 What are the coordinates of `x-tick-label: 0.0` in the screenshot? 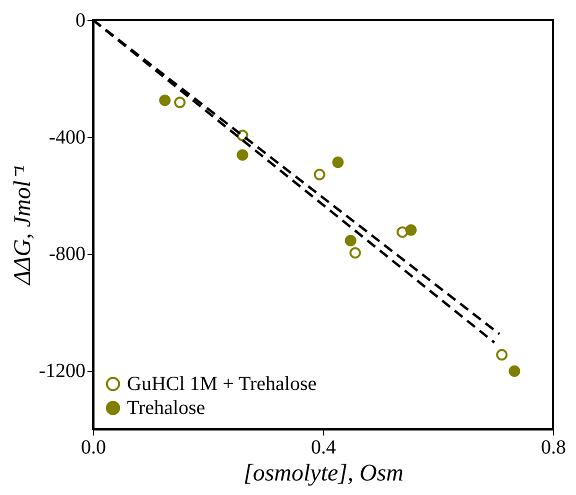 It's located at (93, 447).